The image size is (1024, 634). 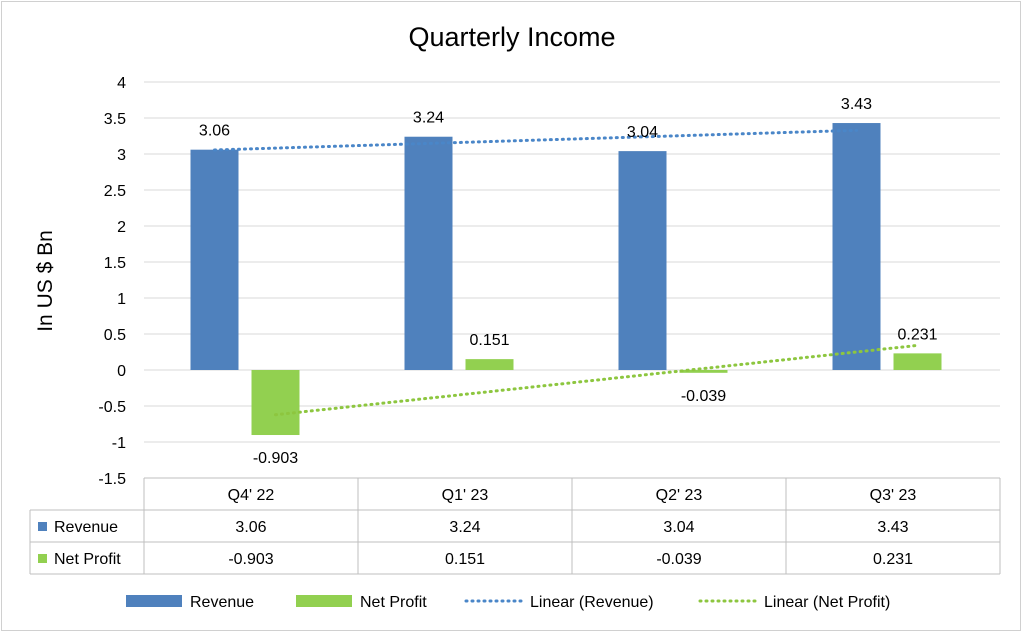 I want to click on revenue-trendline, so click(x=535, y=140).